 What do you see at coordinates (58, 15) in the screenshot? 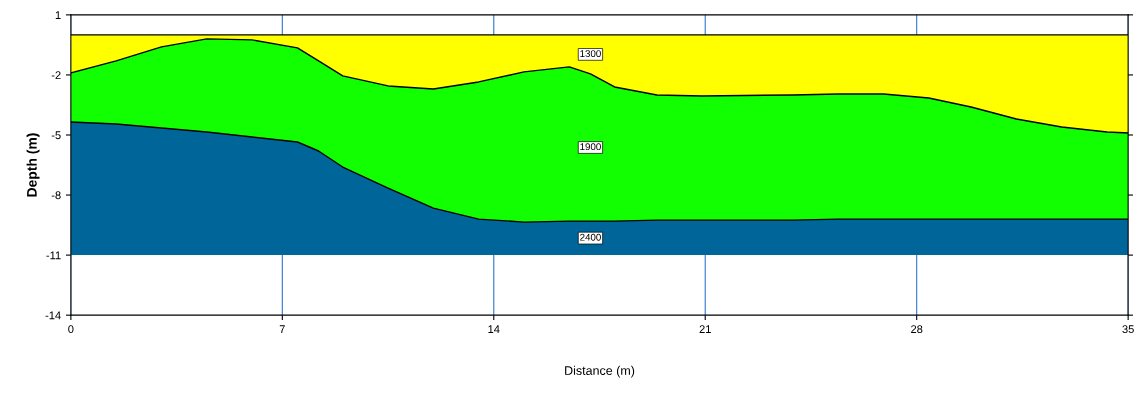
I see `y-tick-label: 1` at bounding box center [58, 15].